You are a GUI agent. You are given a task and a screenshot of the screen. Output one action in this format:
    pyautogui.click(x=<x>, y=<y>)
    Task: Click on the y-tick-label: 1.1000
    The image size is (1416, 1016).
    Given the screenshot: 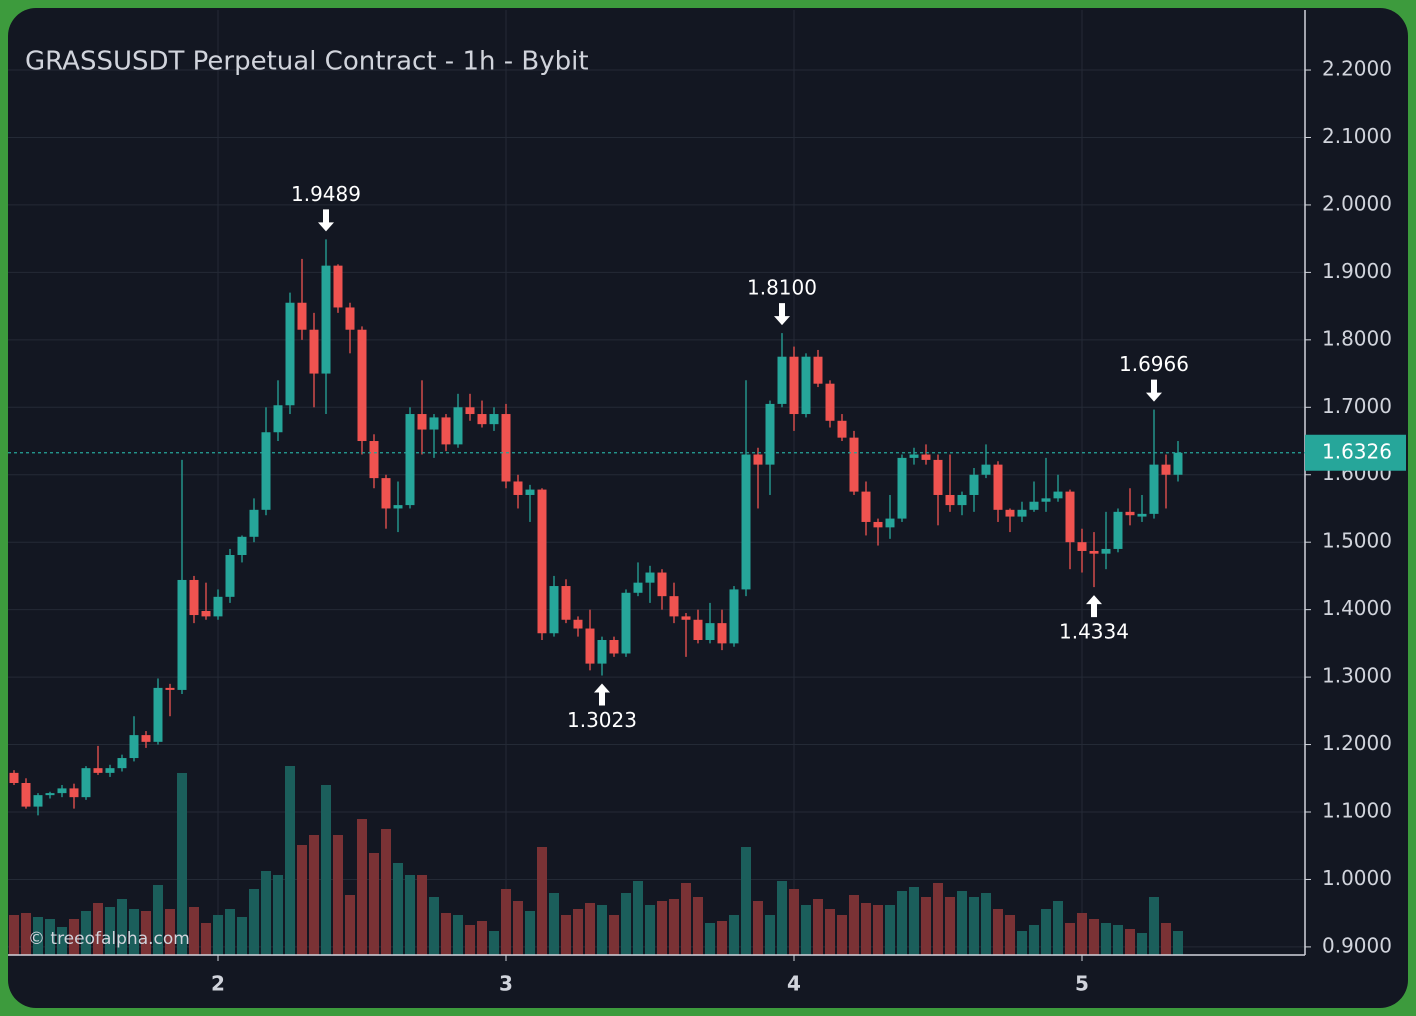 What is the action you would take?
    pyautogui.click(x=1357, y=811)
    